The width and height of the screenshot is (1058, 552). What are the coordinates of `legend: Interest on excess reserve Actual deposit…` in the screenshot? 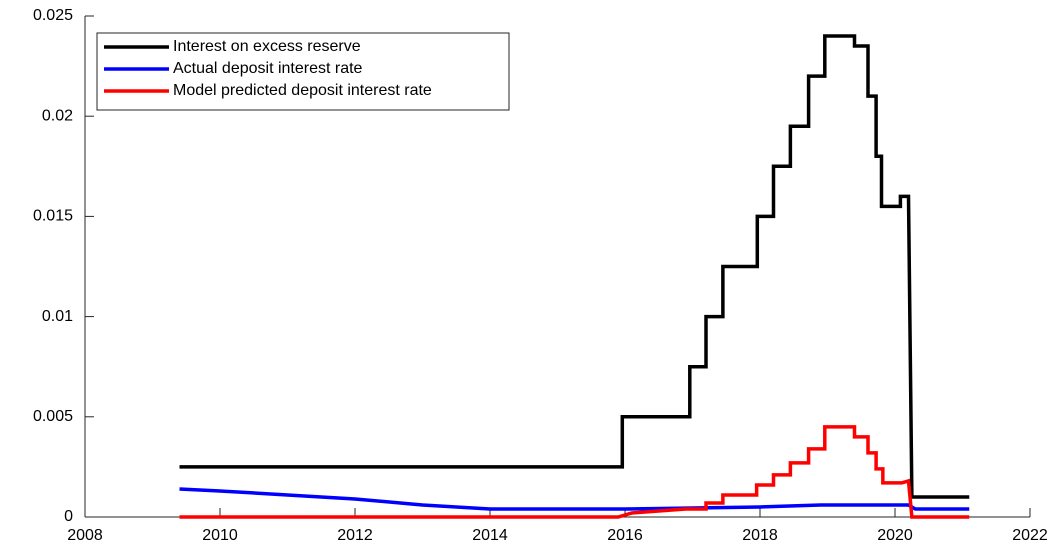 It's located at (303, 71).